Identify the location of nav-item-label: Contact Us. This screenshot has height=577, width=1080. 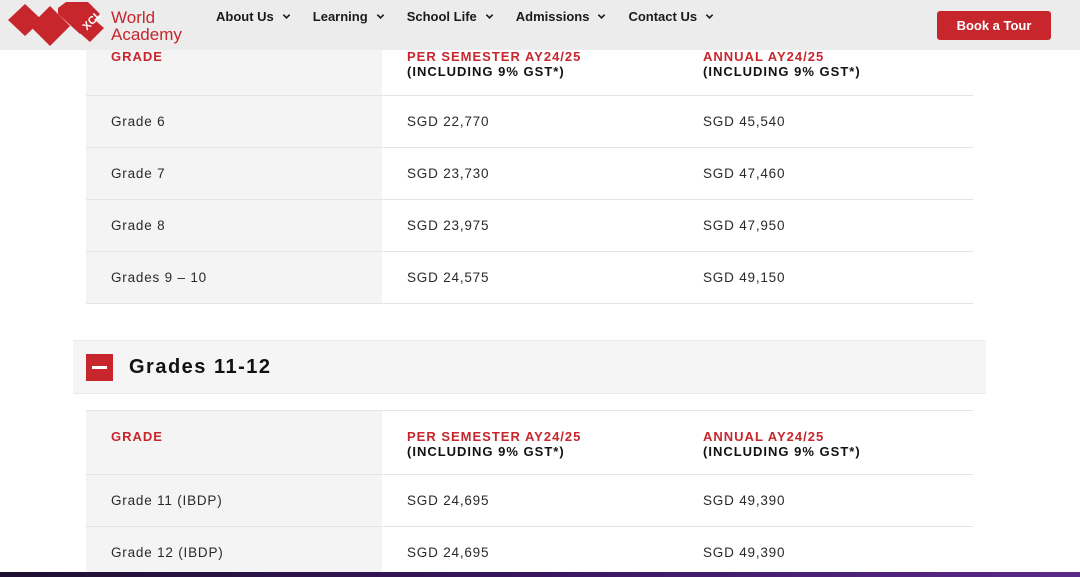
(663, 16).